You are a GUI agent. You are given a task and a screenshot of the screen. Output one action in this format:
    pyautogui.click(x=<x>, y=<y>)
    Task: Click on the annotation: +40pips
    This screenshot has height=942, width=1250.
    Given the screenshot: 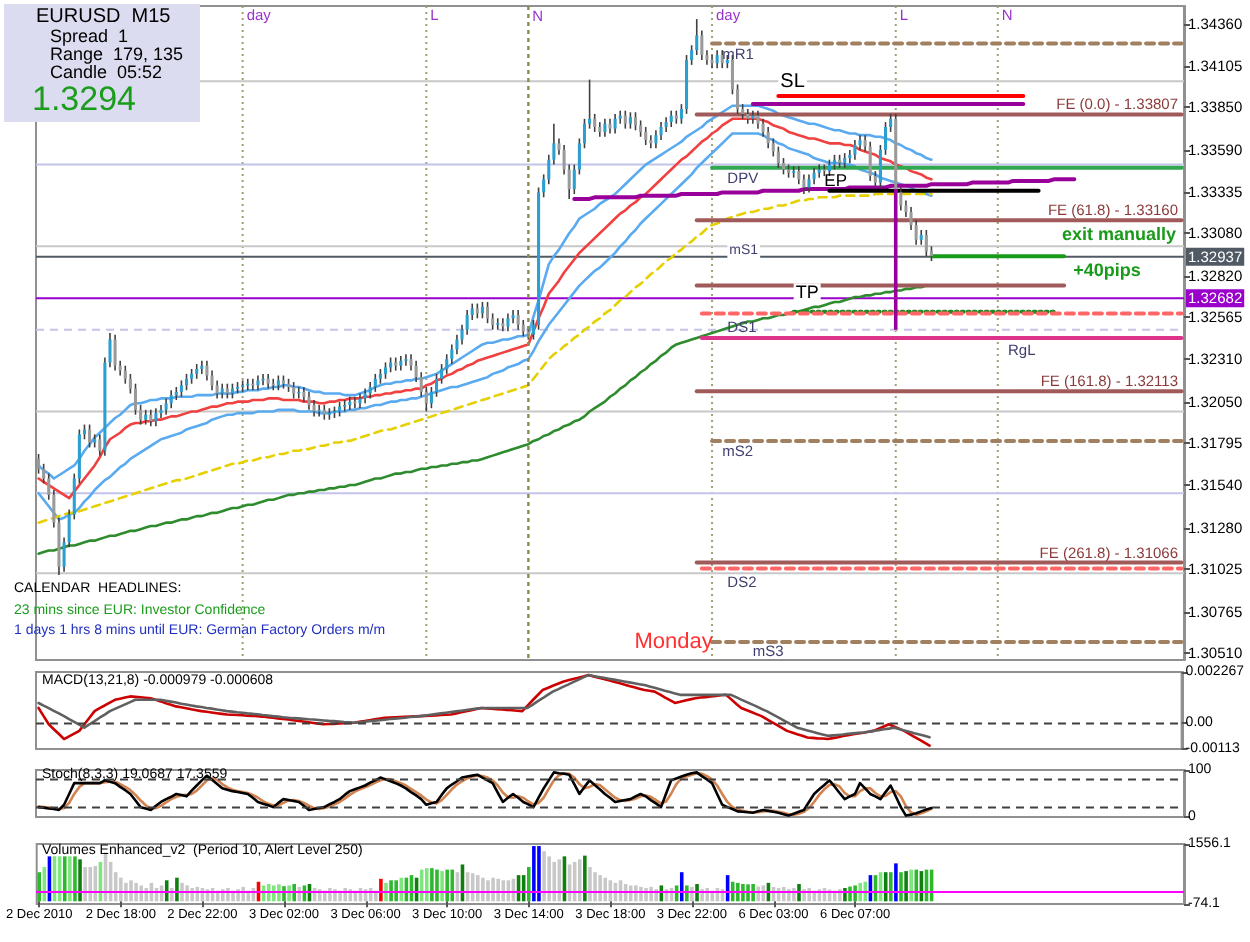 What is the action you would take?
    pyautogui.click(x=1107, y=271)
    